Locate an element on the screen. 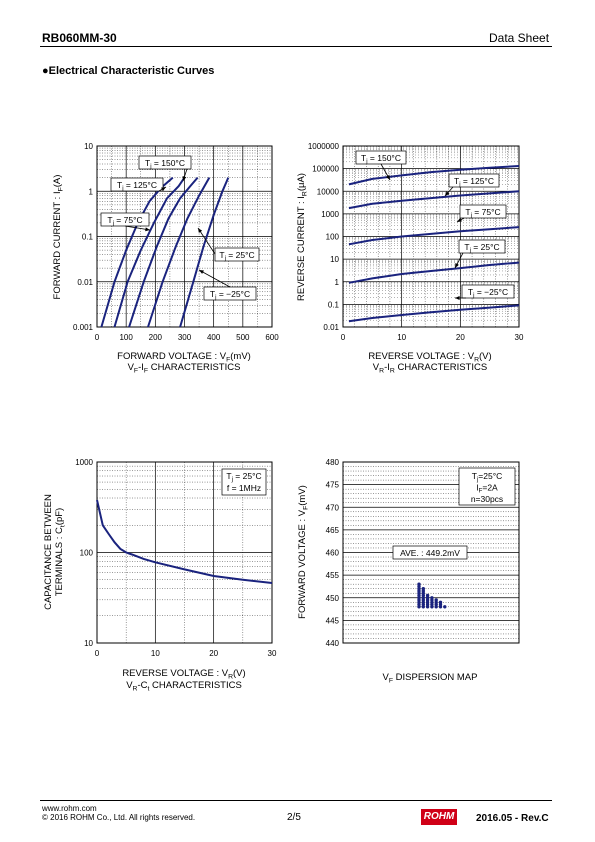  series-label: Tj = 25°C is located at coordinates (236, 256).